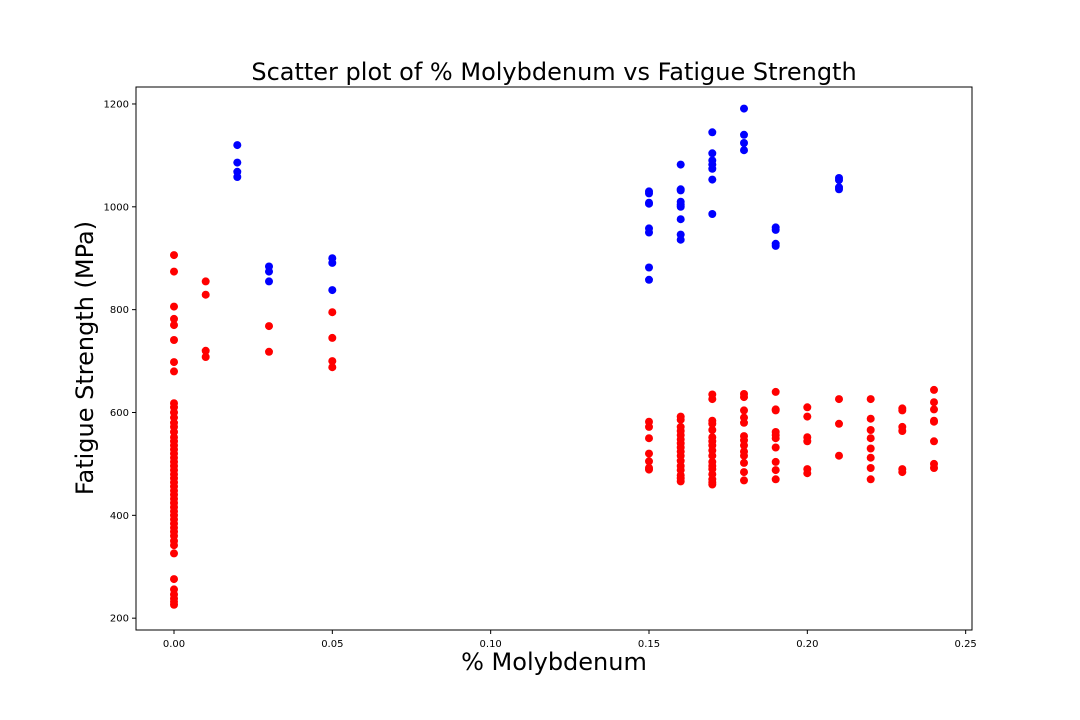 This screenshot has width=1080, height=720. I want to click on y-tick-label: 600, so click(119, 413).